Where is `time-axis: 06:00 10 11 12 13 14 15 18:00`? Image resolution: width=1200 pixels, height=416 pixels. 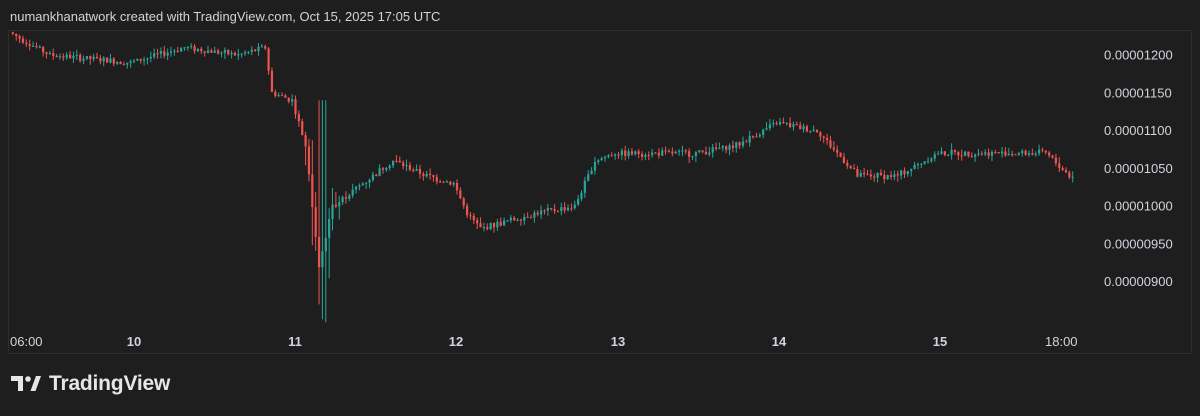
time-axis: 06:00 10 11 12 13 14 15 18:00 is located at coordinates (544, 341).